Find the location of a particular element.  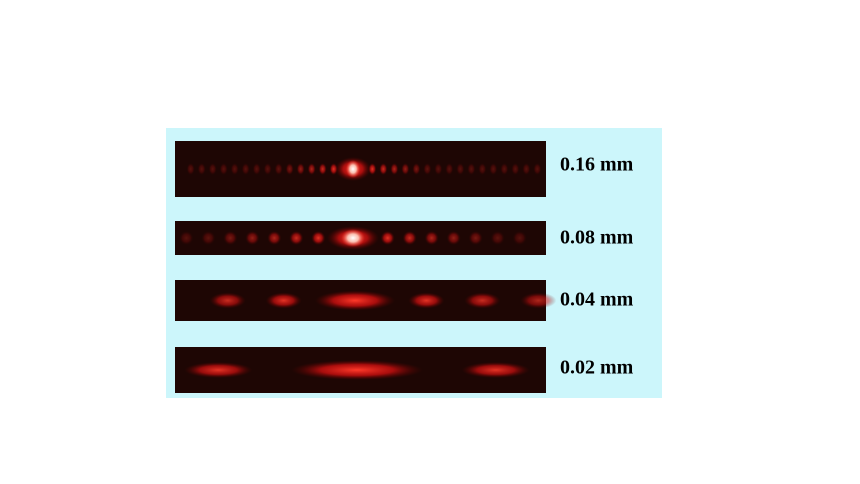

slit-label: 0.16 mm is located at coordinates (597, 165).